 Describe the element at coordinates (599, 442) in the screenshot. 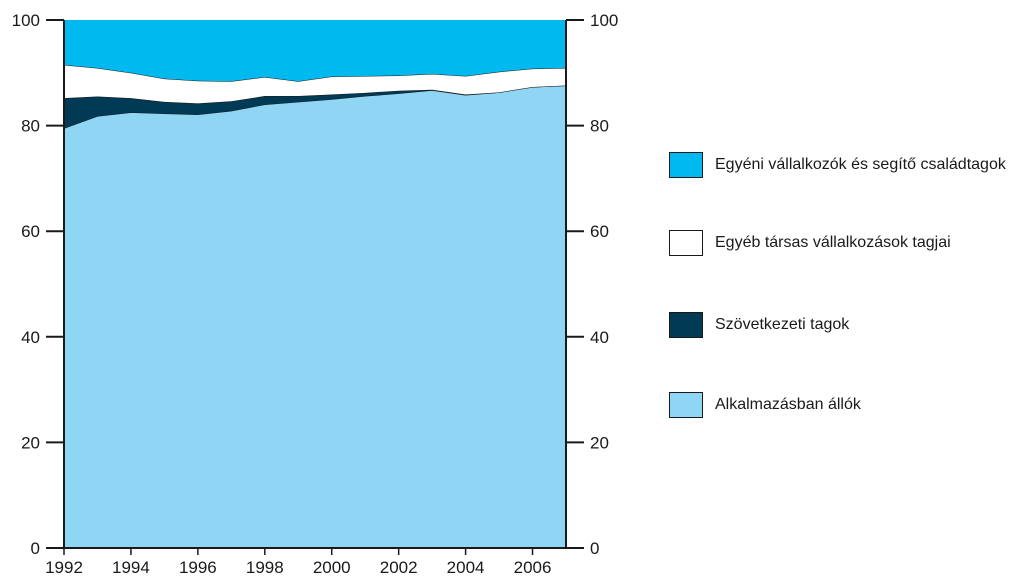

I see `right-y-tick-label: 20` at that location.